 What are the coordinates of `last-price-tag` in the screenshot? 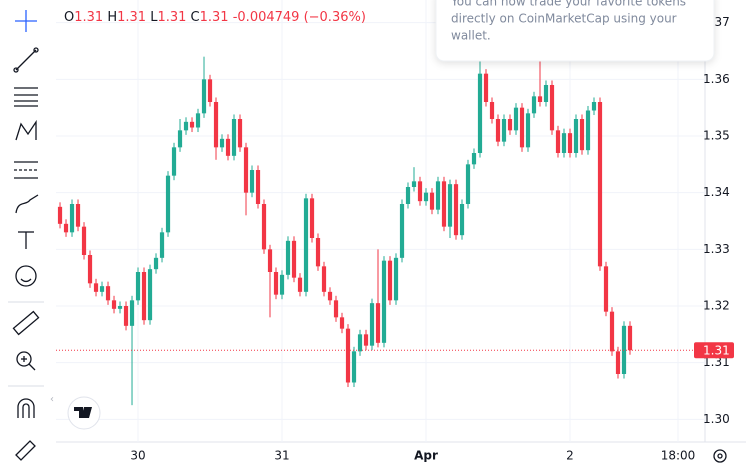 It's located at (714, 350).